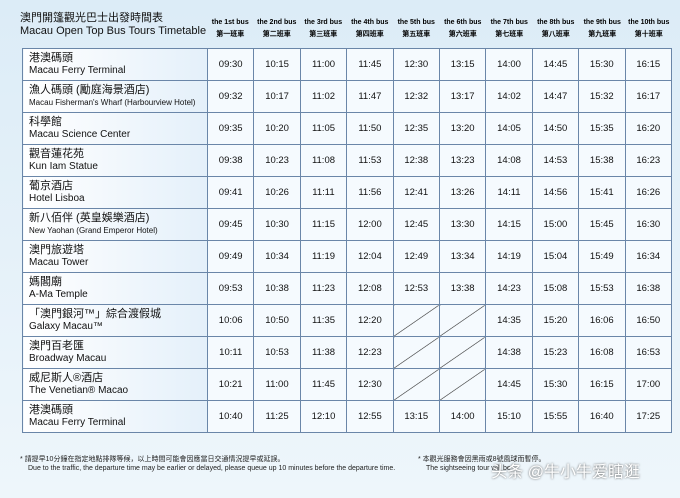 This screenshot has height=498, width=680. Describe the element at coordinates (602, 192) in the screenshot. I see `time: 15:41` at that location.